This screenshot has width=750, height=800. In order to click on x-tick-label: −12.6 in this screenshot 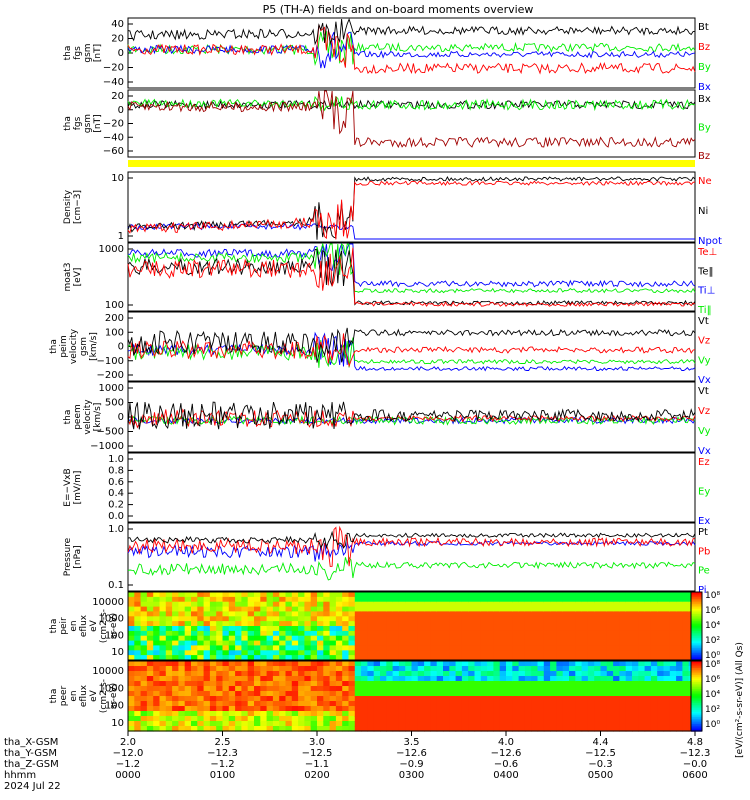, I will do `click(411, 753)`.